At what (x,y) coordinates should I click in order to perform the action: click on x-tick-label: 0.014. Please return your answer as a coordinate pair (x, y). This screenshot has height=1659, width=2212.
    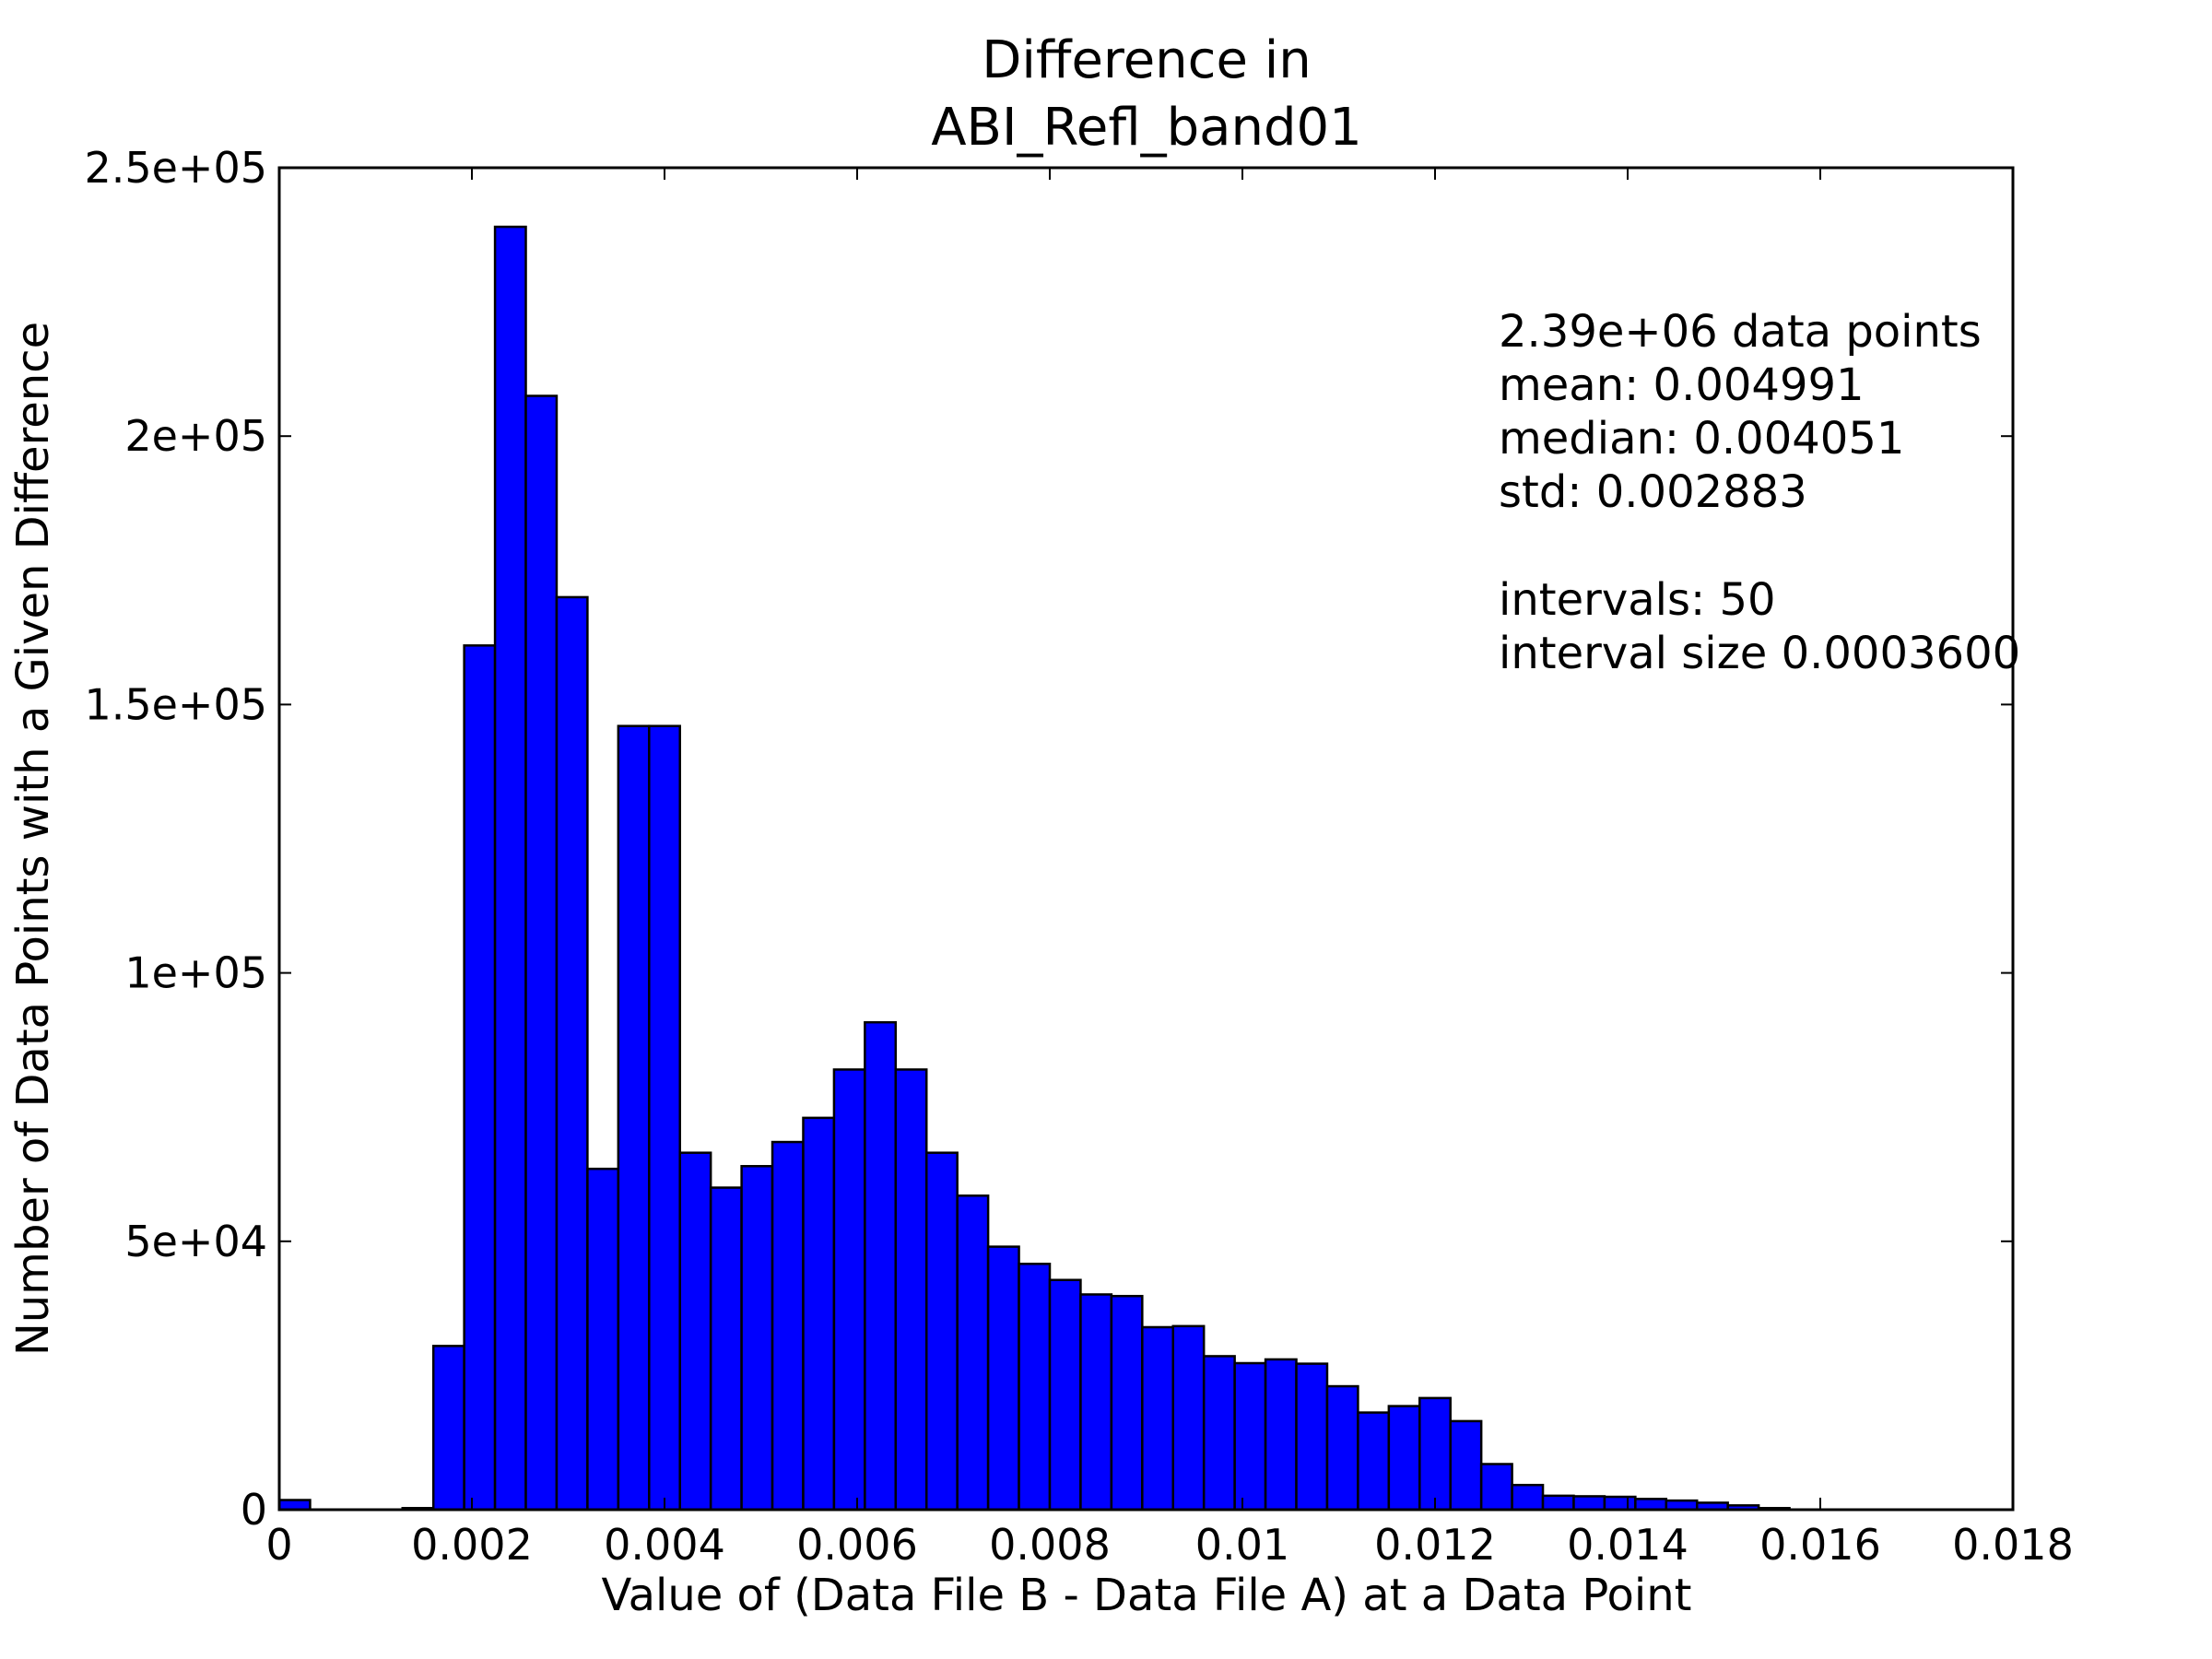
    Looking at the image, I should click on (1627, 1545).